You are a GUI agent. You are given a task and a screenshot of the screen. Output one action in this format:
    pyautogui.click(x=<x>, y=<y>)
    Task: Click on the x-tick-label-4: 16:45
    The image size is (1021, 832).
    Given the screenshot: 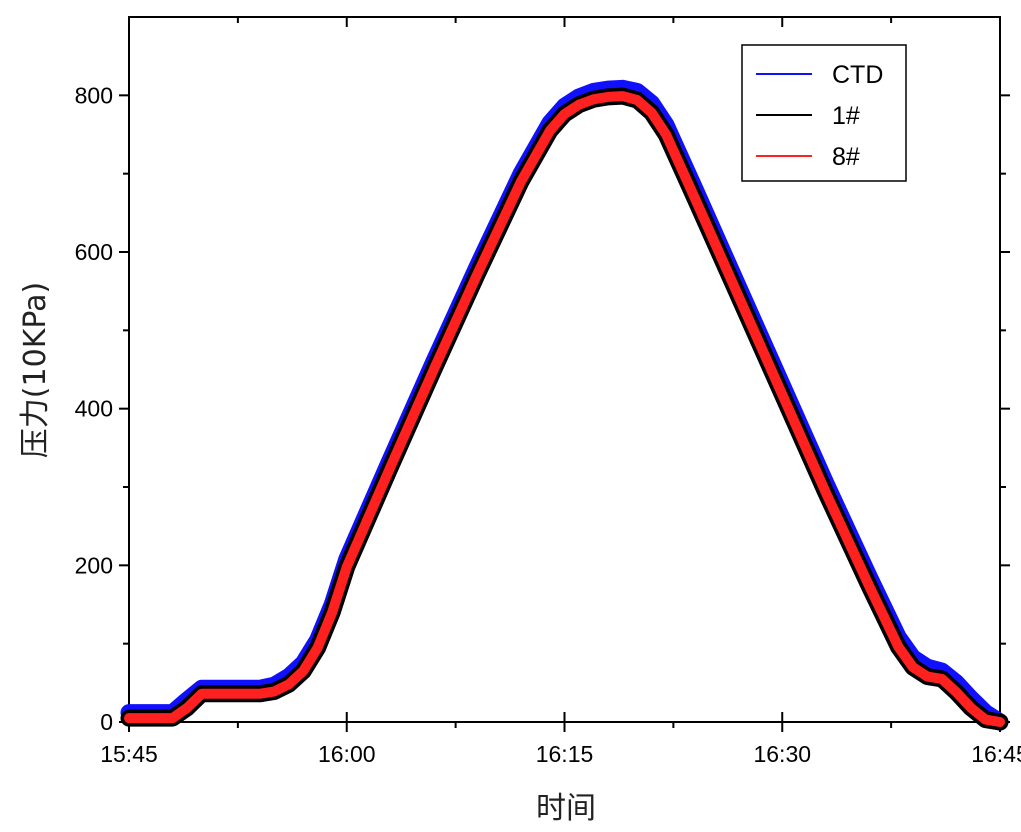 What is the action you would take?
    pyautogui.click(x=996, y=754)
    